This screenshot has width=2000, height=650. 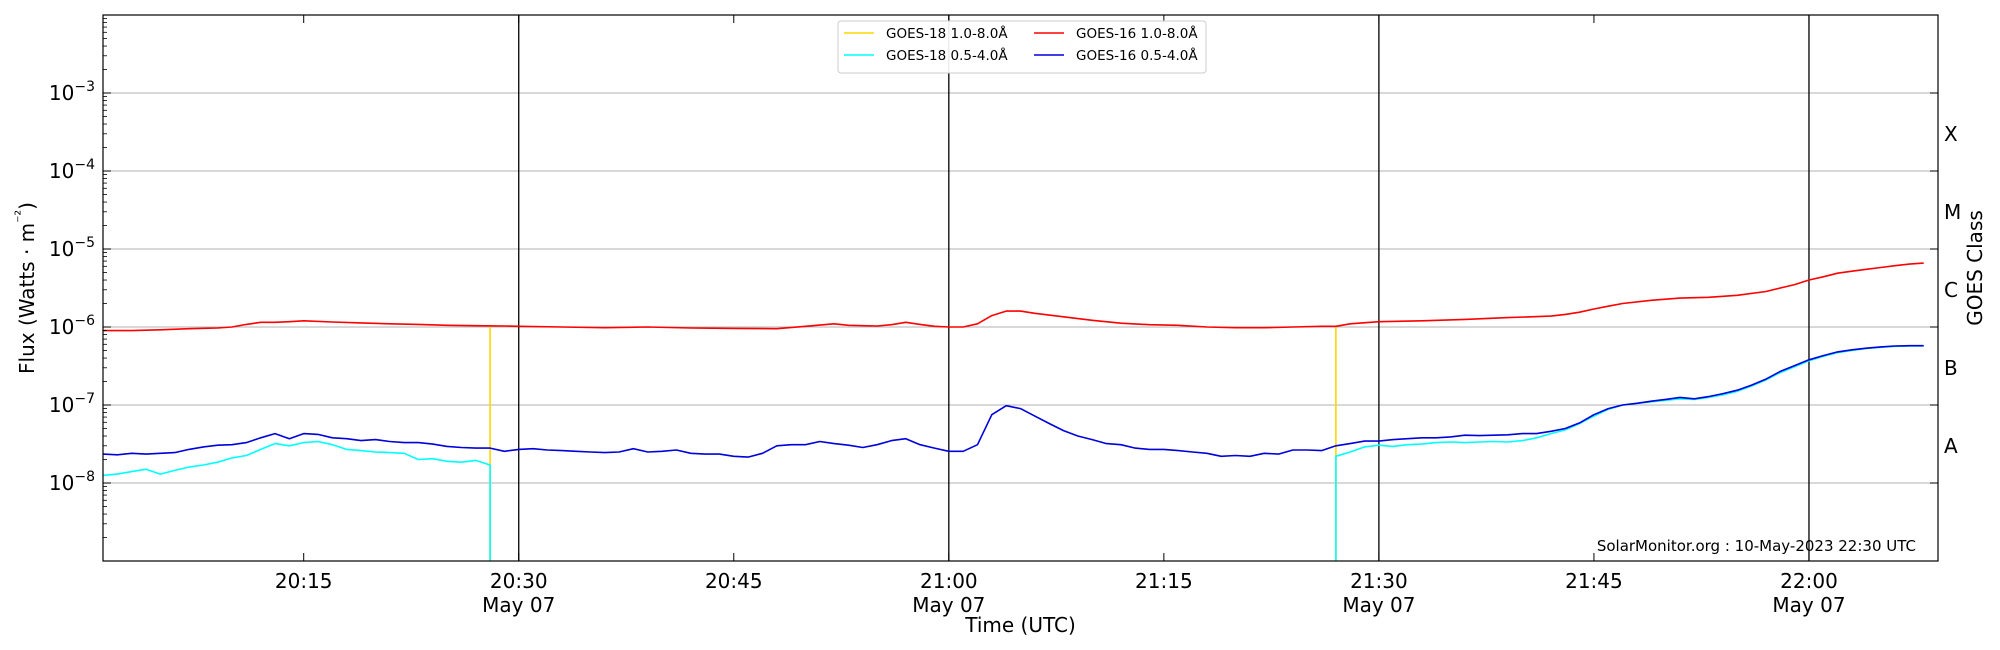 What do you see at coordinates (26, 288) in the screenshot?
I see `y-axis-title: Flux (Watts · m⁻²)` at bounding box center [26, 288].